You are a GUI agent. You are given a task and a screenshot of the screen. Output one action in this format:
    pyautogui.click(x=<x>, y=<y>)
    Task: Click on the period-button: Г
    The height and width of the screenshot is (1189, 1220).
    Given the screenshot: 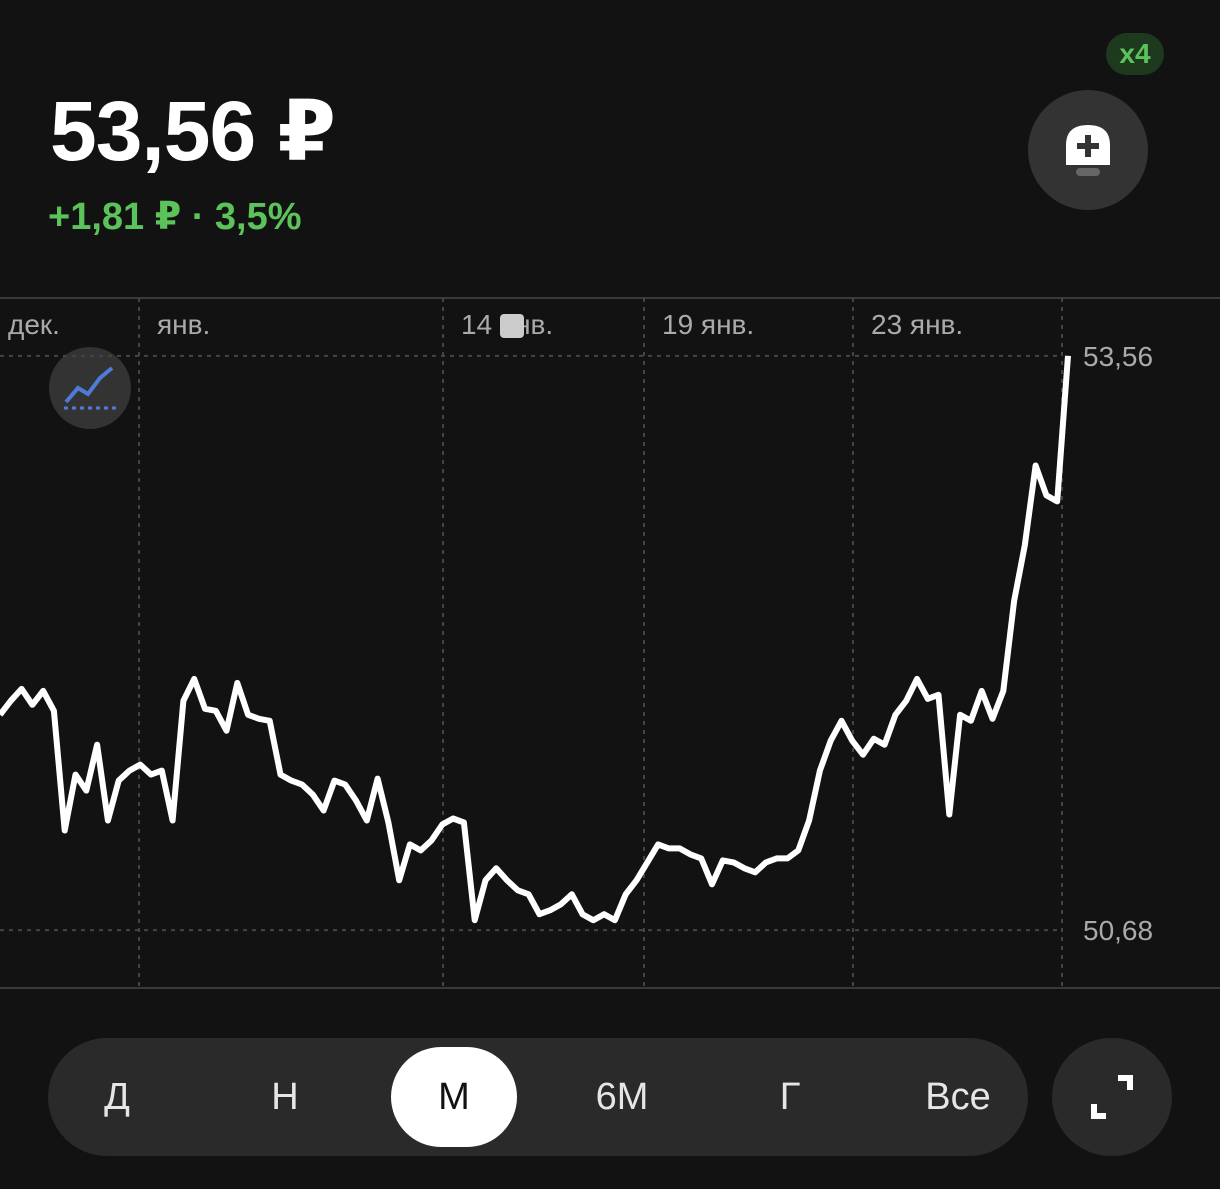 What is the action you would take?
    pyautogui.click(x=790, y=1097)
    